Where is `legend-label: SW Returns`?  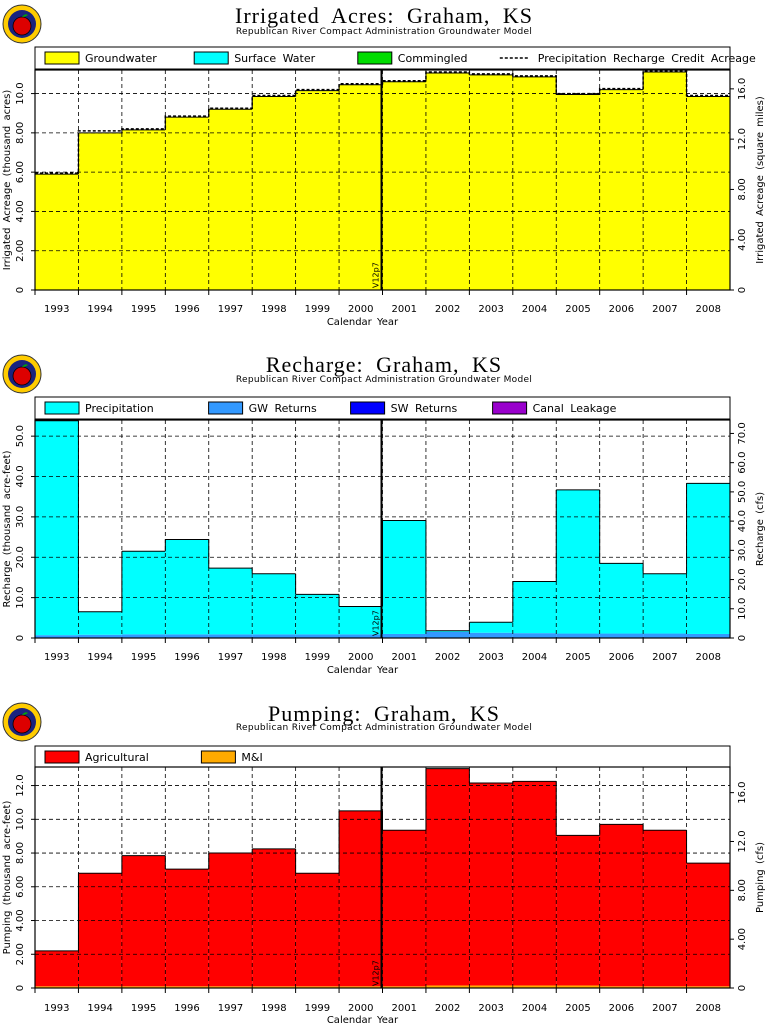
legend-label: SW Returns is located at coordinates (424, 408).